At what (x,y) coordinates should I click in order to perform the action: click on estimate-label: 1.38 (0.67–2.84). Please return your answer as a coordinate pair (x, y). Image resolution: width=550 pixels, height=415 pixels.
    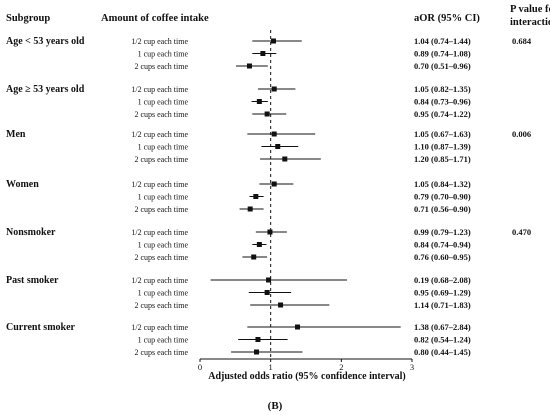
    Looking at the image, I should click on (442, 327).